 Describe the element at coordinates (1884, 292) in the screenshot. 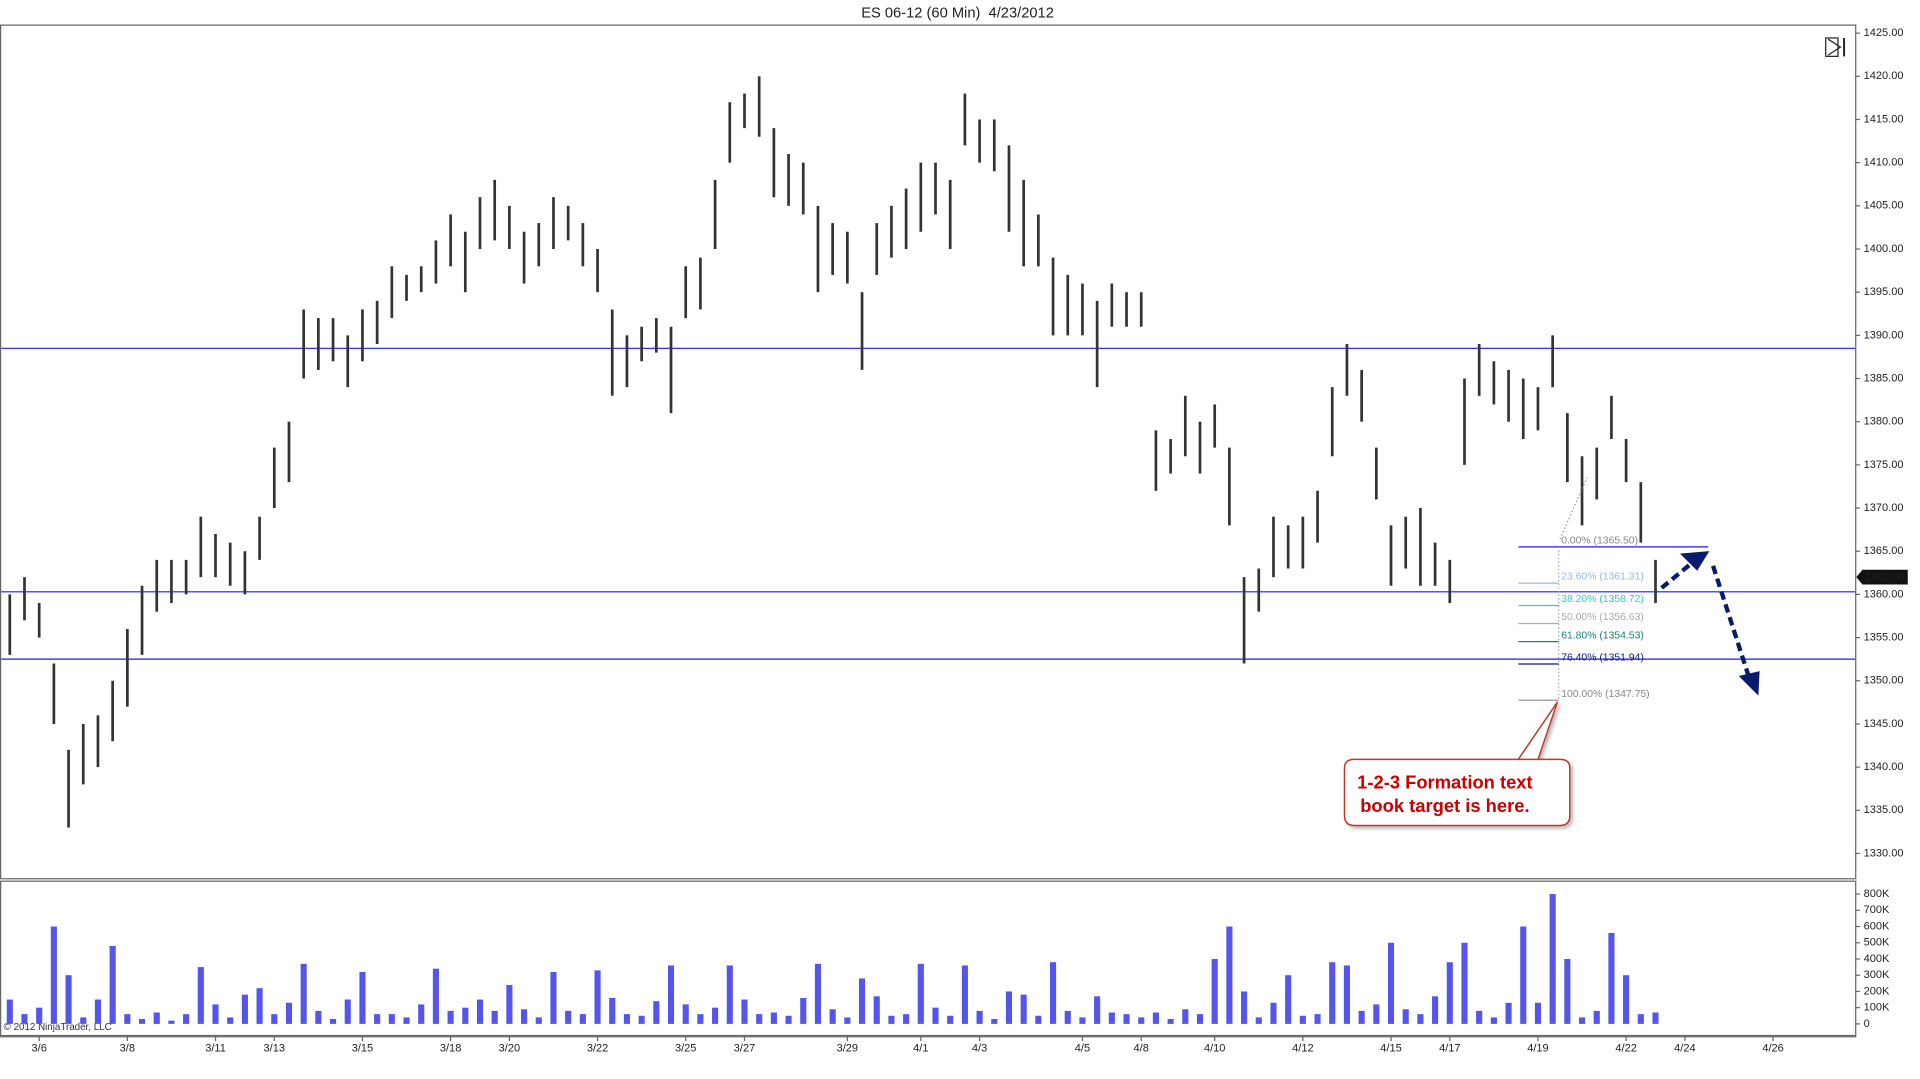

I see `y-tick-label: 1395.00` at that location.